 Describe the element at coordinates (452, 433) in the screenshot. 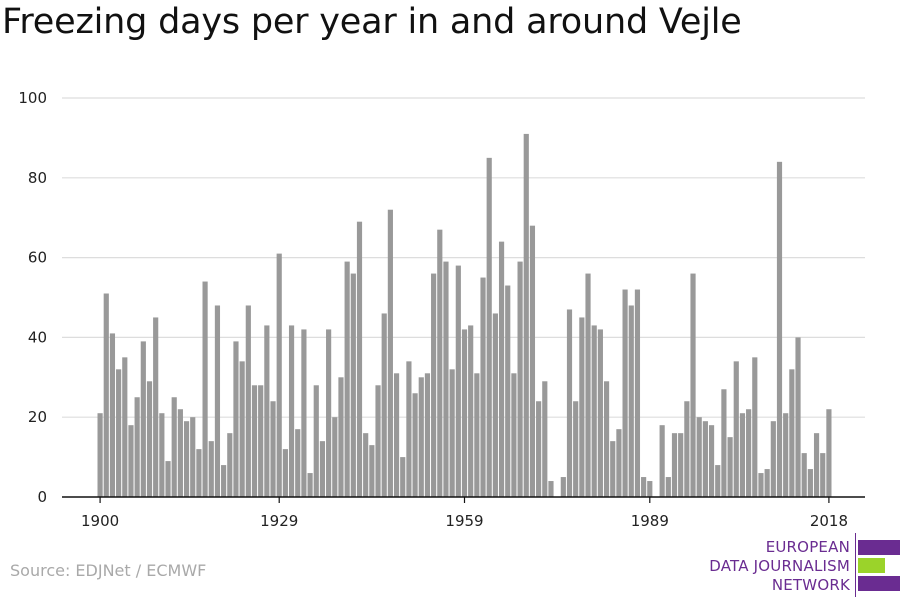

I see `bar-1957` at that location.